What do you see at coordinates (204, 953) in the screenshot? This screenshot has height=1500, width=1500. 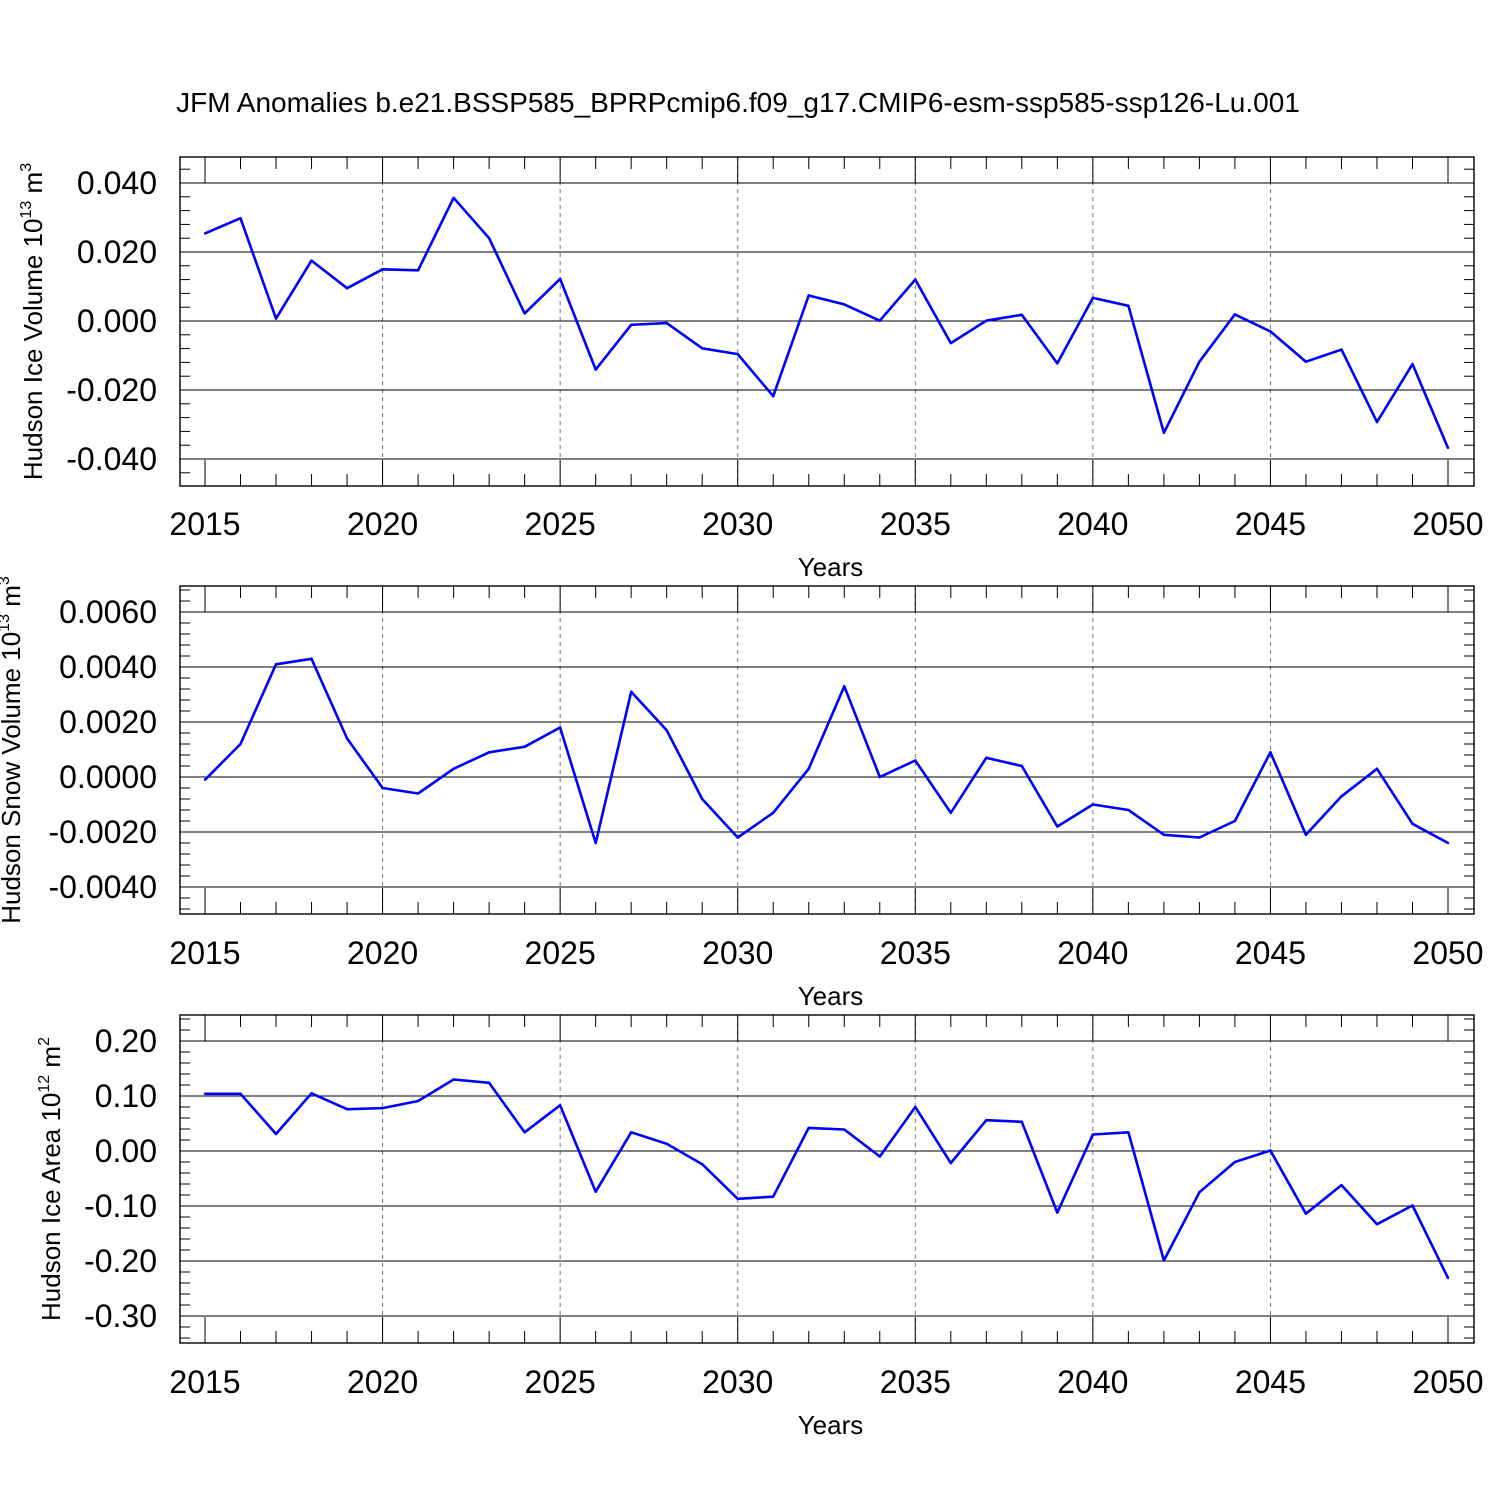 I see `x-tick-label: 2015` at bounding box center [204, 953].